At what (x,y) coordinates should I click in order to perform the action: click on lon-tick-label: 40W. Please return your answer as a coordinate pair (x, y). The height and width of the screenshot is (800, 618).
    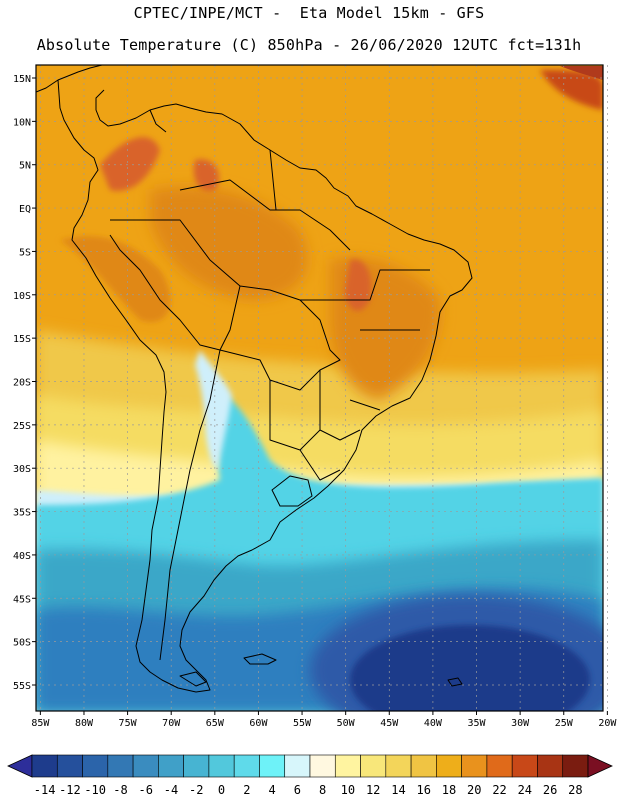
    Looking at the image, I should click on (433, 723).